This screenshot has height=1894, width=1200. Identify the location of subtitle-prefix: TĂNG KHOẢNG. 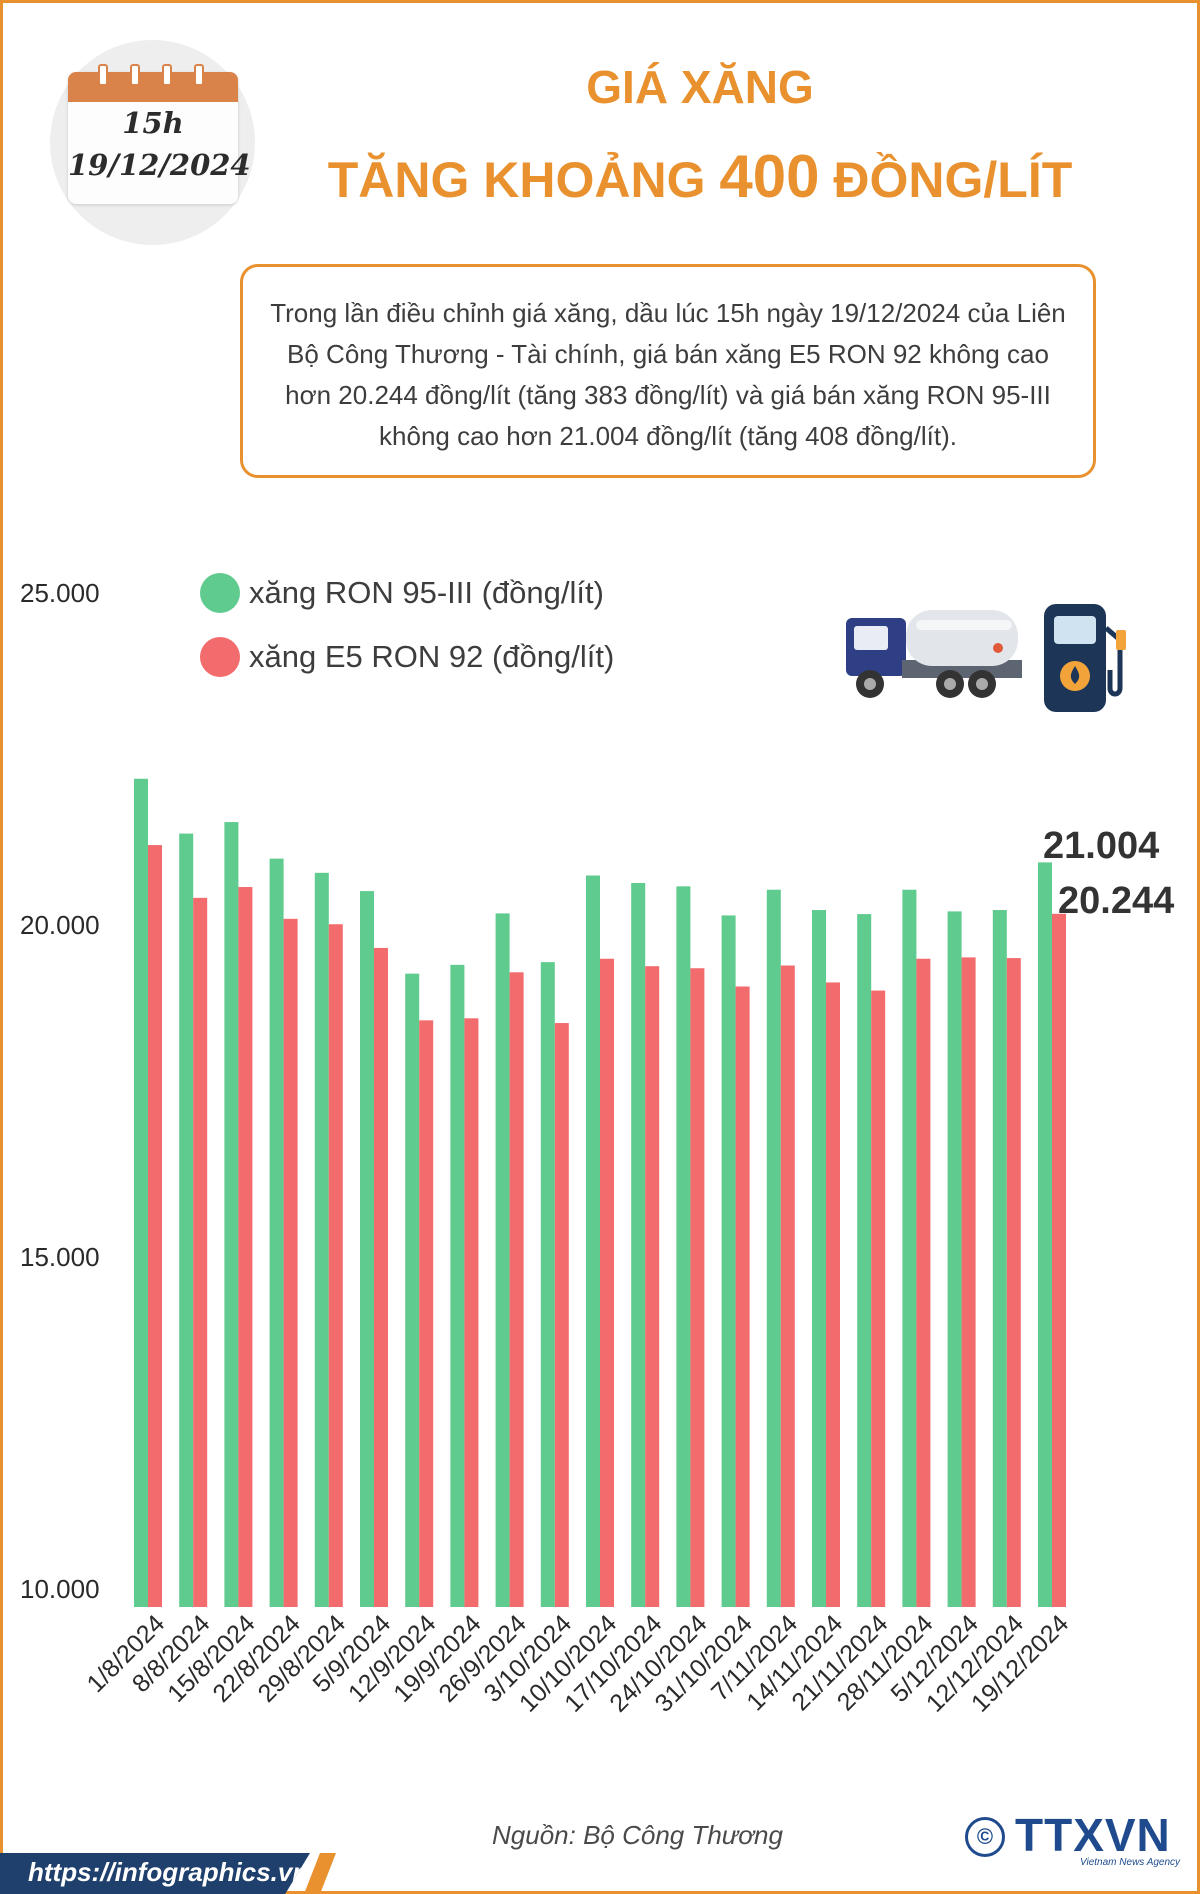
(523, 180).